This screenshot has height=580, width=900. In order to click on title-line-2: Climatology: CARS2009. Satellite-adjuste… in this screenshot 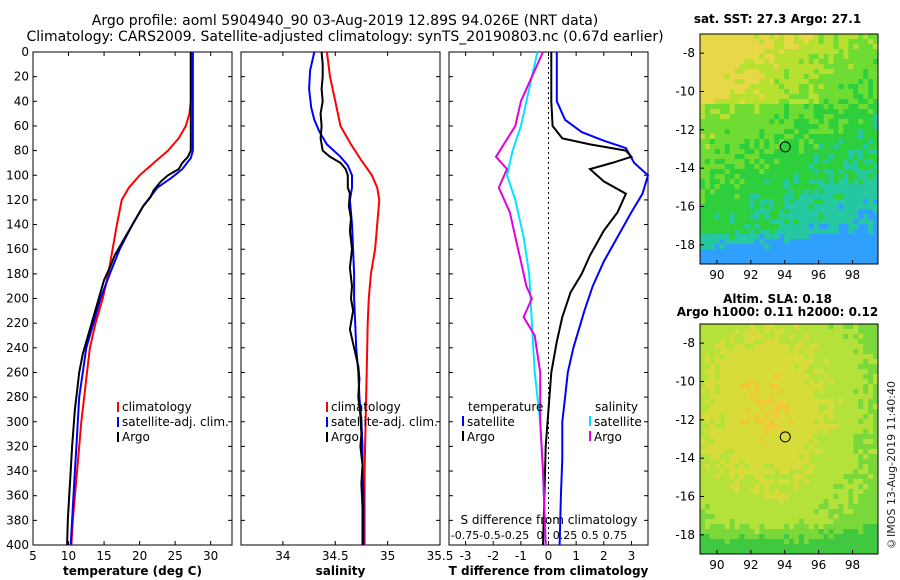, I will do `click(345, 37)`.